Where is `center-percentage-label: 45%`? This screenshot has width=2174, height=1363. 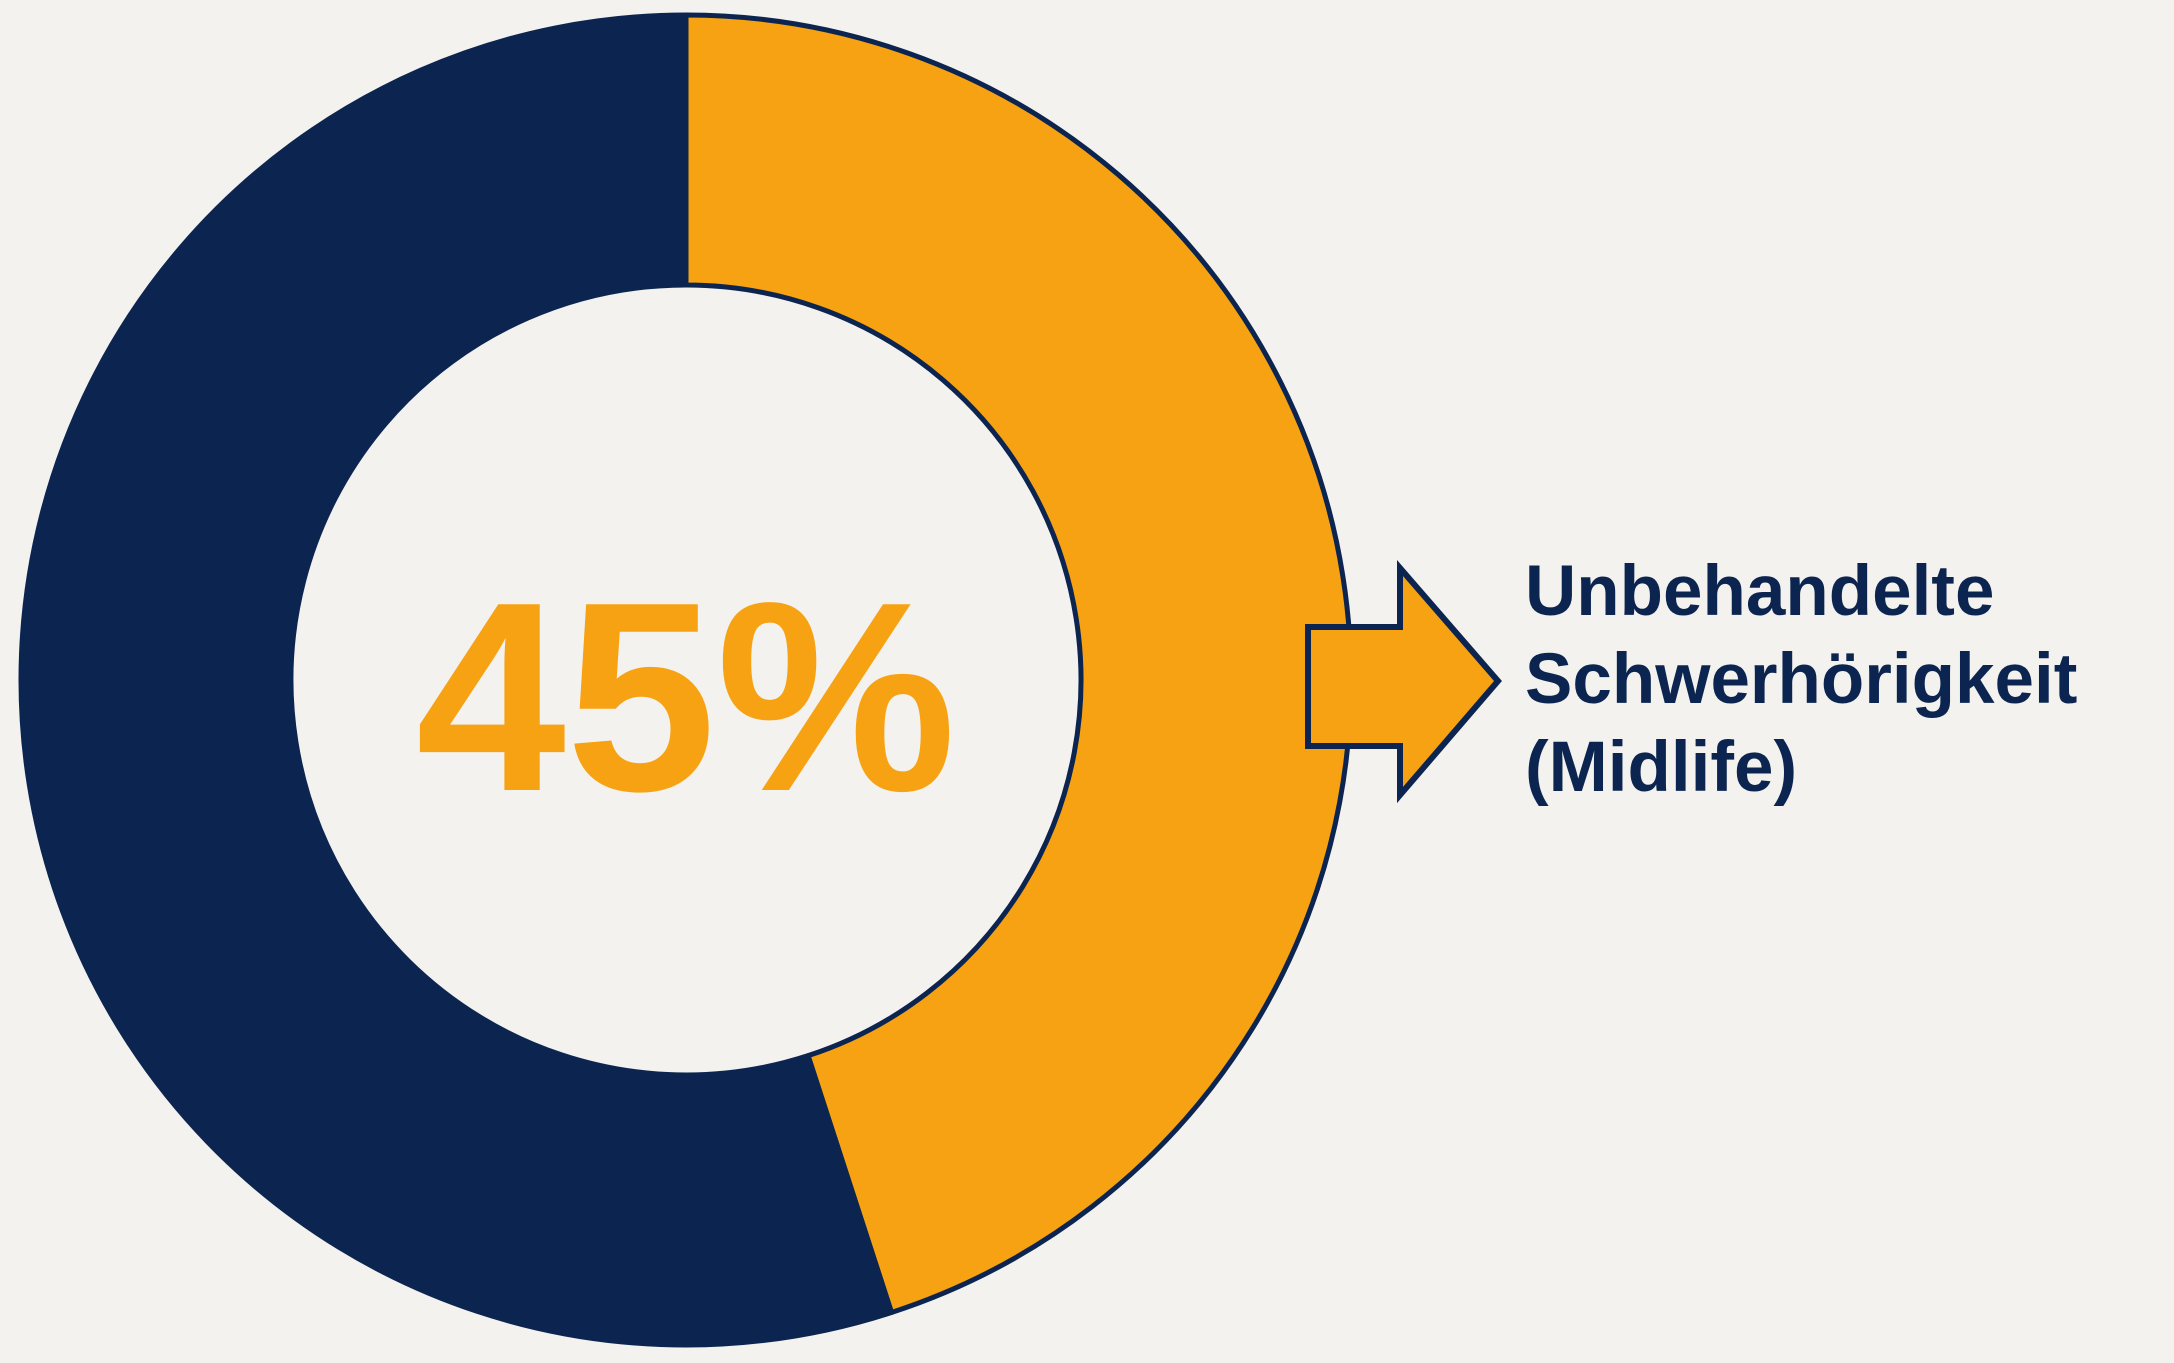 center-percentage-label: 45% is located at coordinates (686, 697).